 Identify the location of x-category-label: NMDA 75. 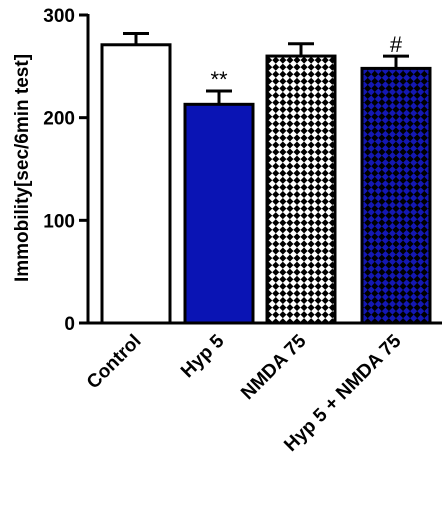
(274, 367).